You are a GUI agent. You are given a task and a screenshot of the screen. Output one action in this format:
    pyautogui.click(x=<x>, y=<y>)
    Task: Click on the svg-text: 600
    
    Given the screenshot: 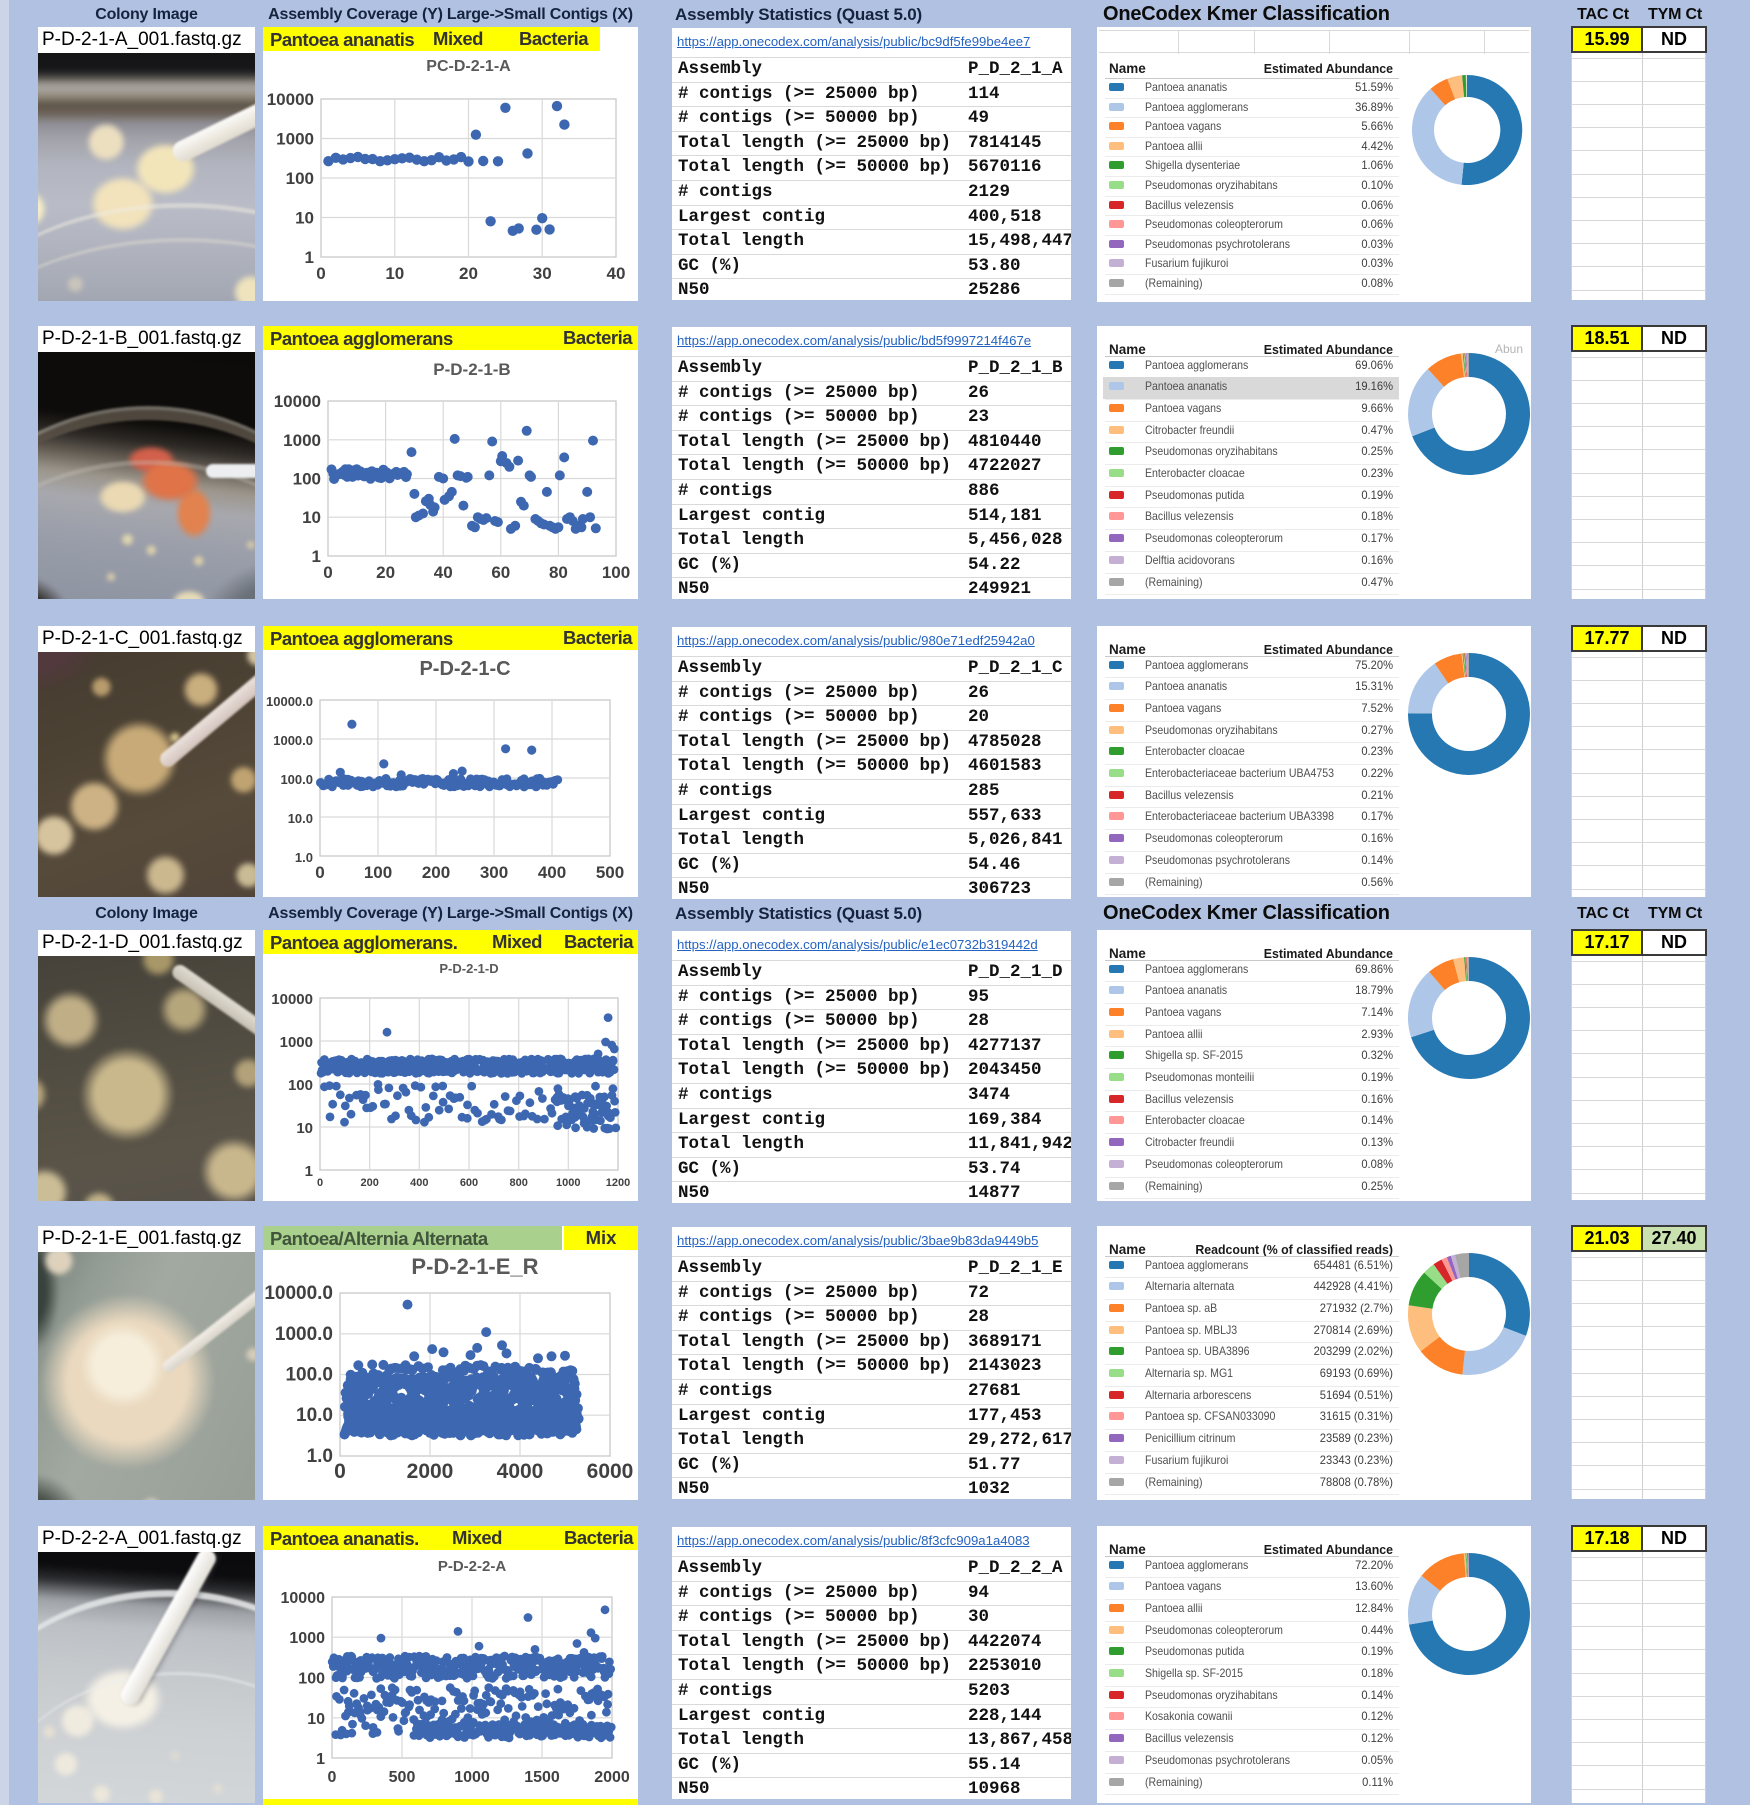 What is the action you would take?
    pyautogui.click(x=469, y=1183)
    